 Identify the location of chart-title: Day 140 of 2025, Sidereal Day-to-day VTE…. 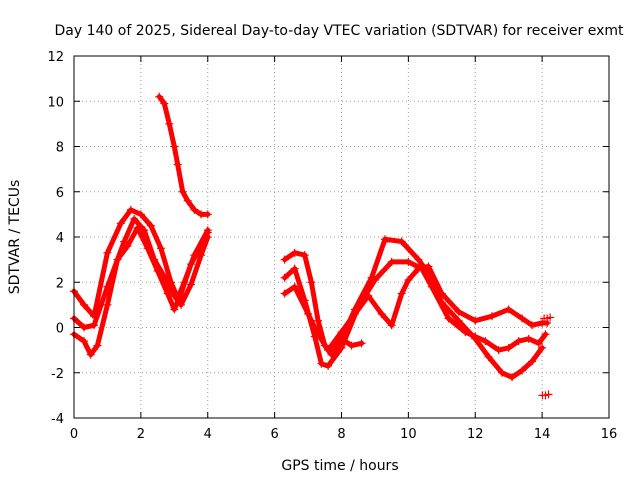
(340, 31).